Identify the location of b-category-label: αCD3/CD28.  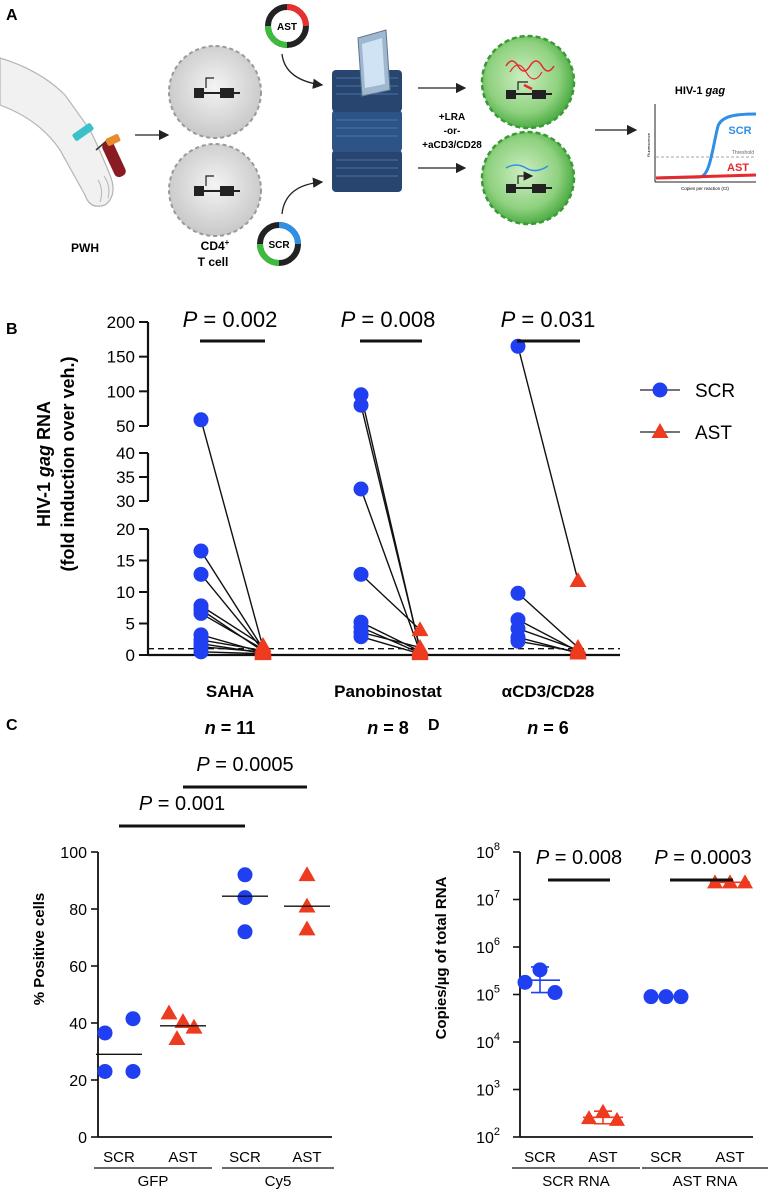
(548, 691).